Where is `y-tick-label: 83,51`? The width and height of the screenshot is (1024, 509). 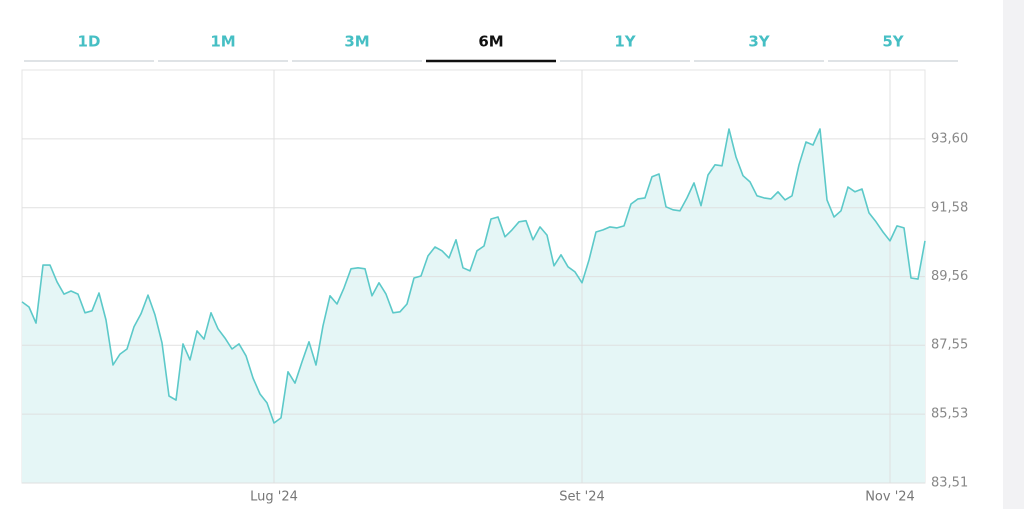 y-tick-label: 83,51 is located at coordinates (949, 483).